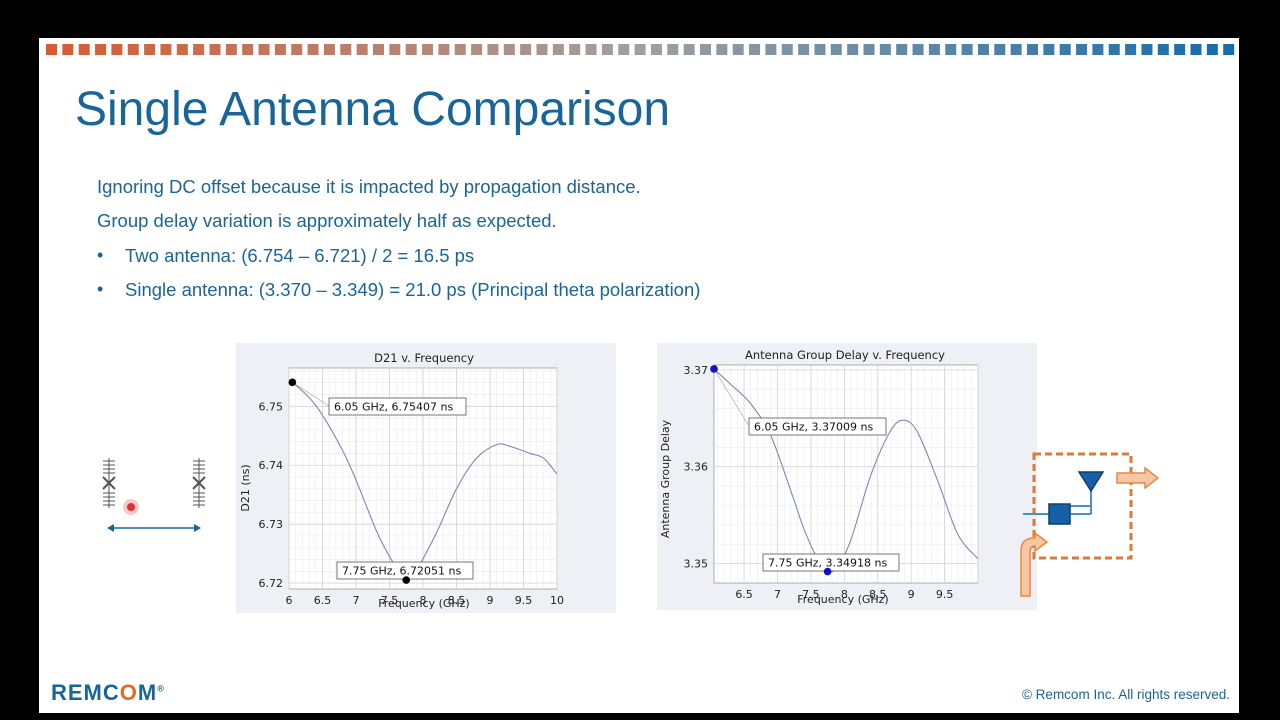  I want to click on y-tick-label: 3.36, so click(696, 467).